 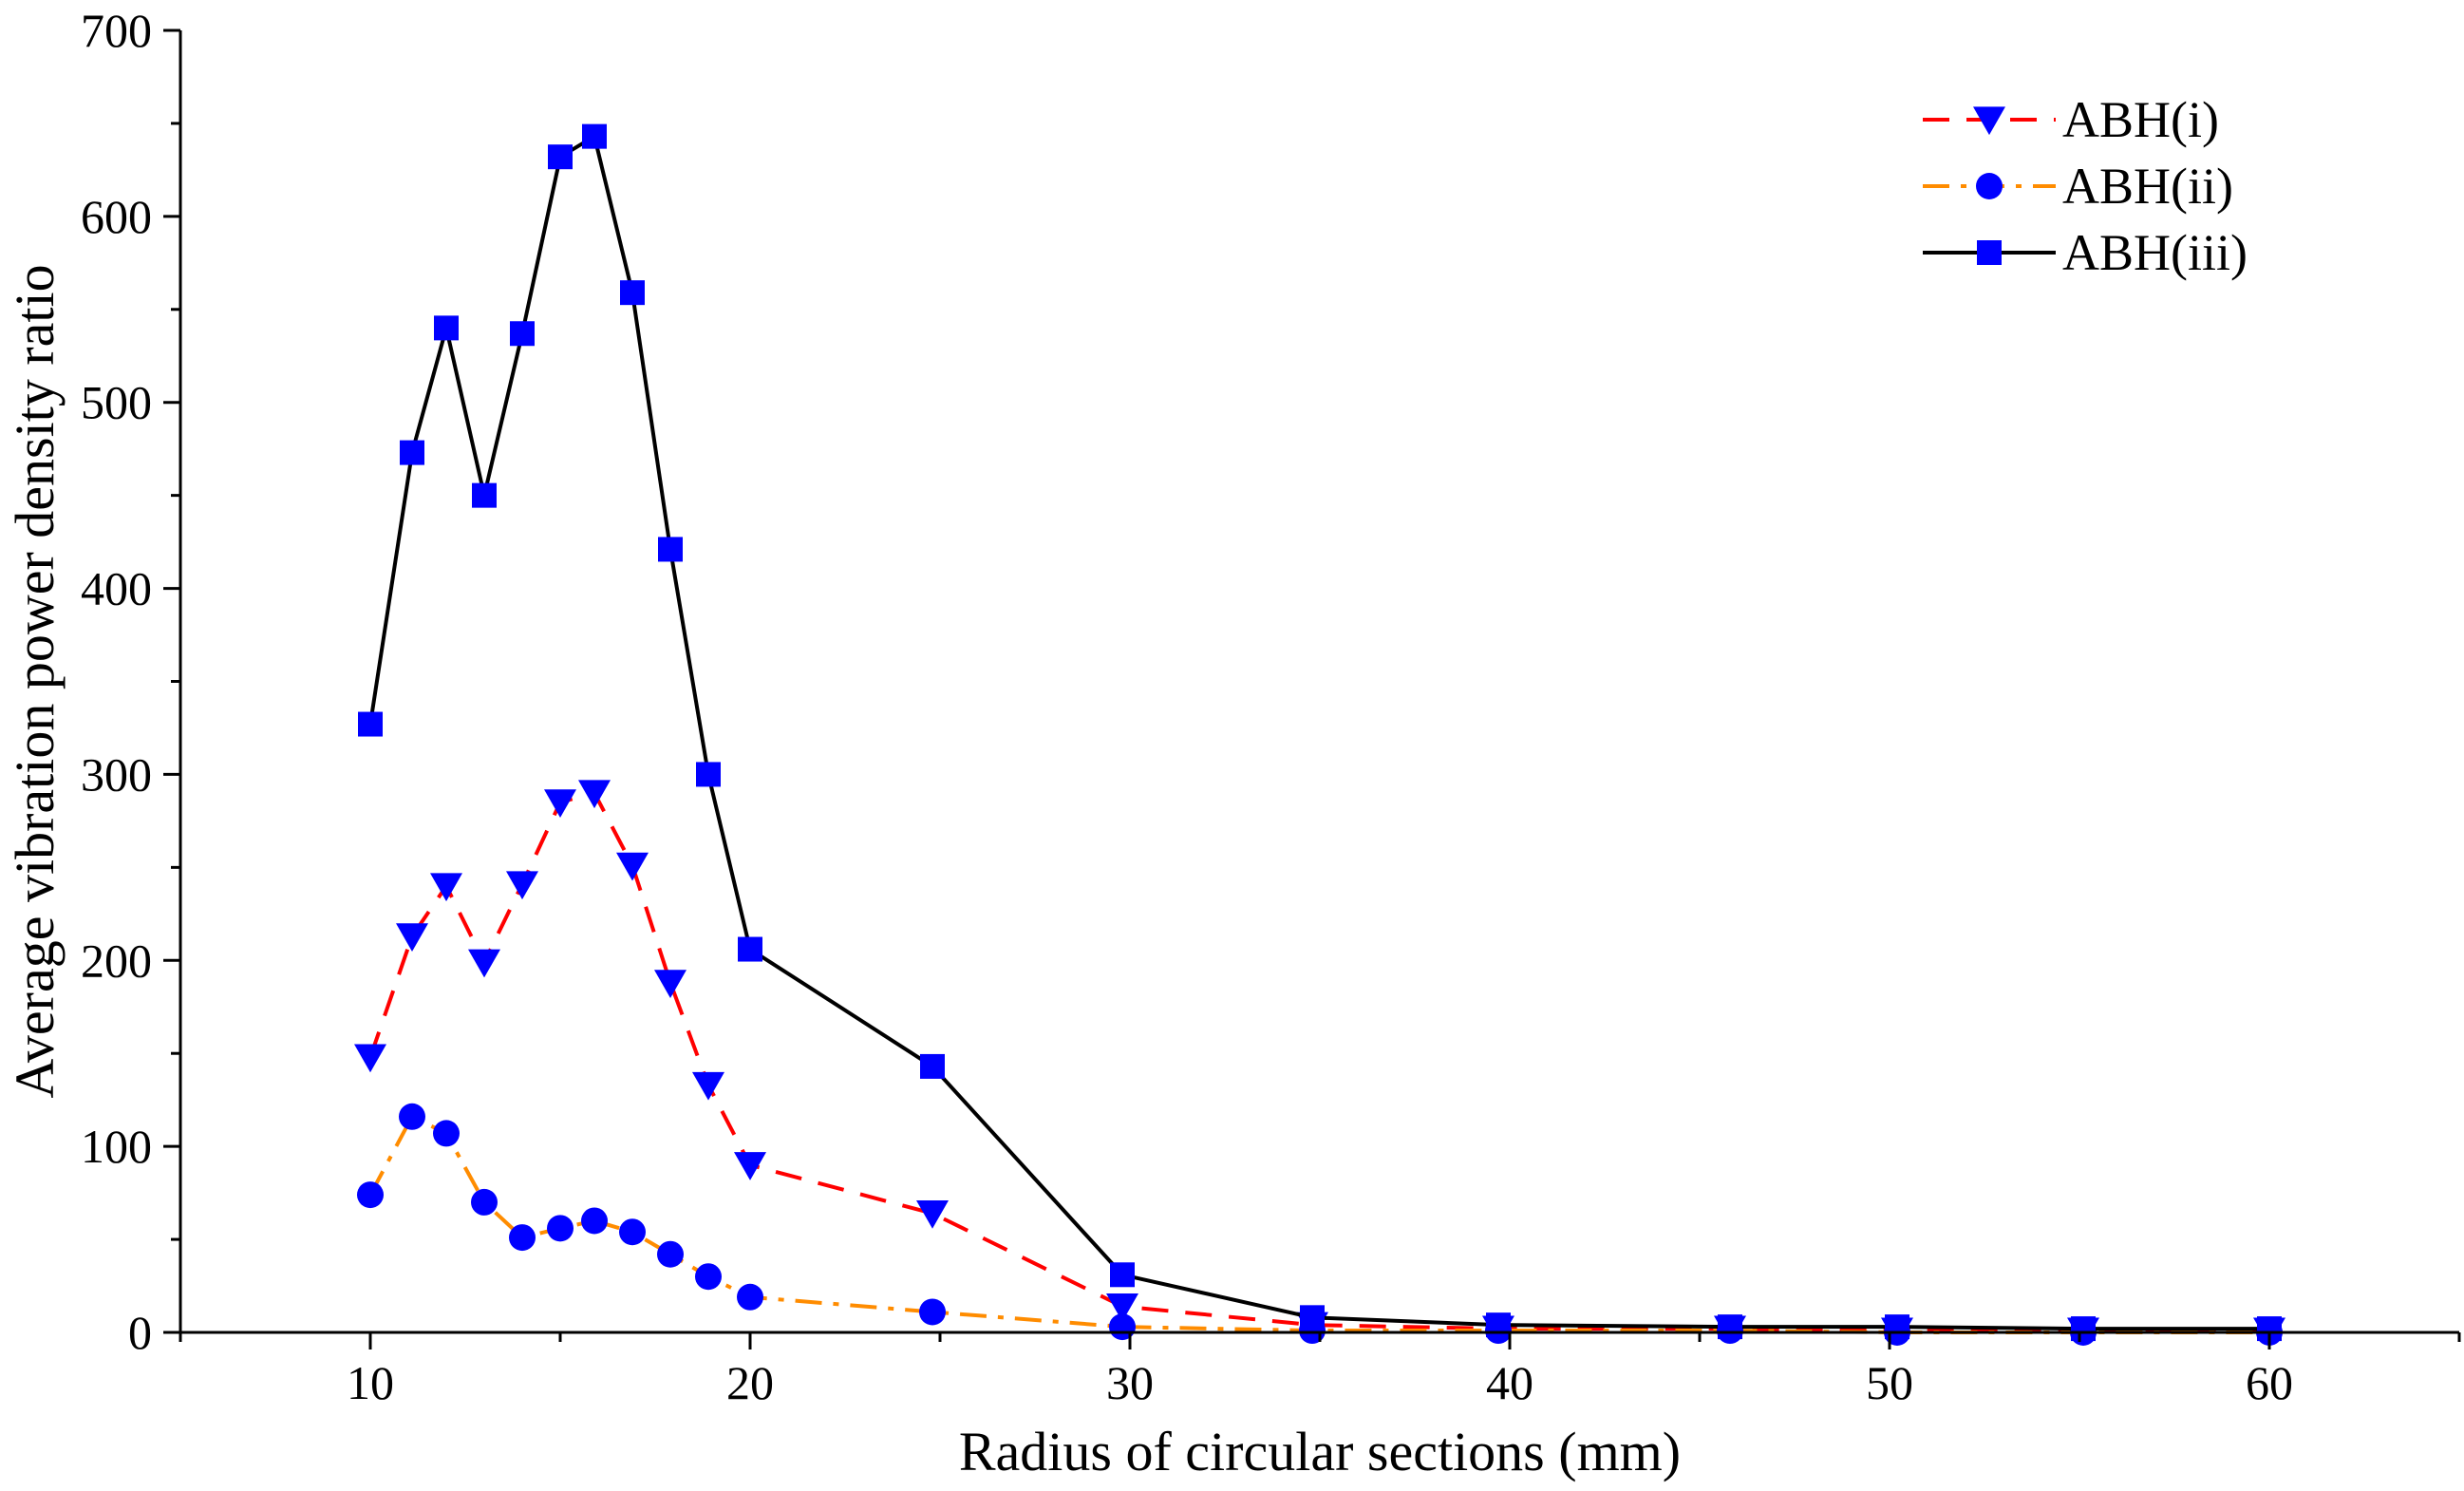 What do you see at coordinates (2141, 119) in the screenshot?
I see `legend-label: ABH(i)` at bounding box center [2141, 119].